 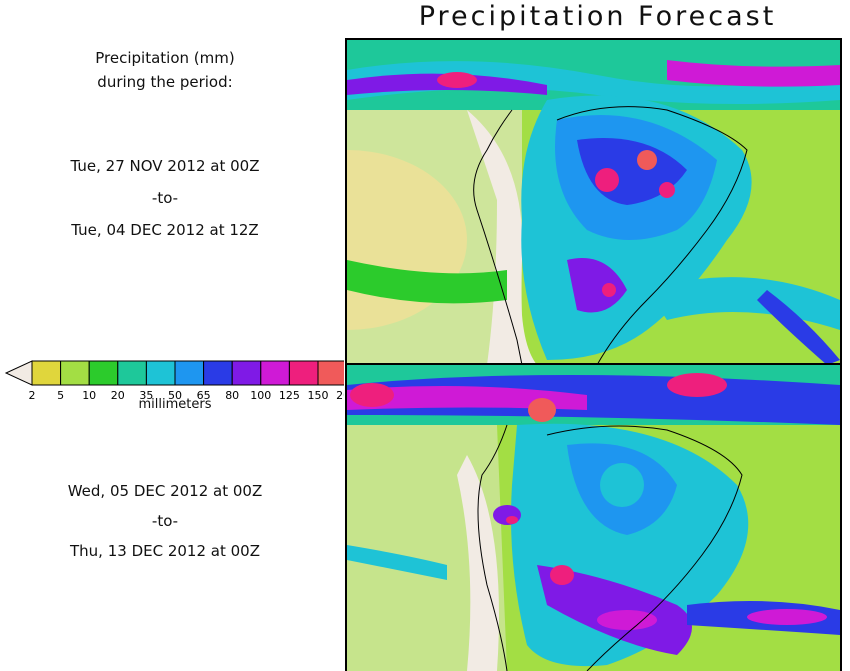 I want to click on legend-heading-line1: Precipitation (mm), so click(x=165, y=58).